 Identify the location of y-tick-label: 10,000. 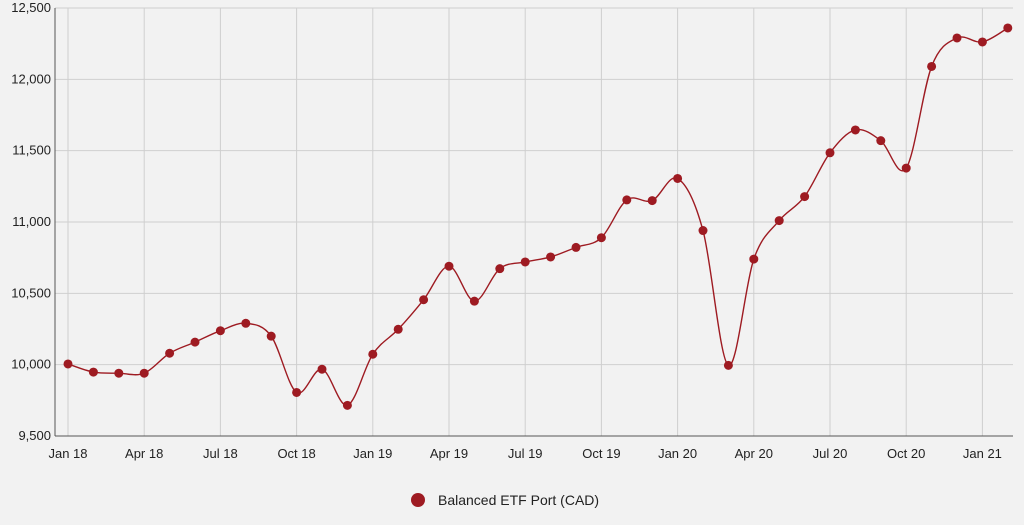
(31, 364).